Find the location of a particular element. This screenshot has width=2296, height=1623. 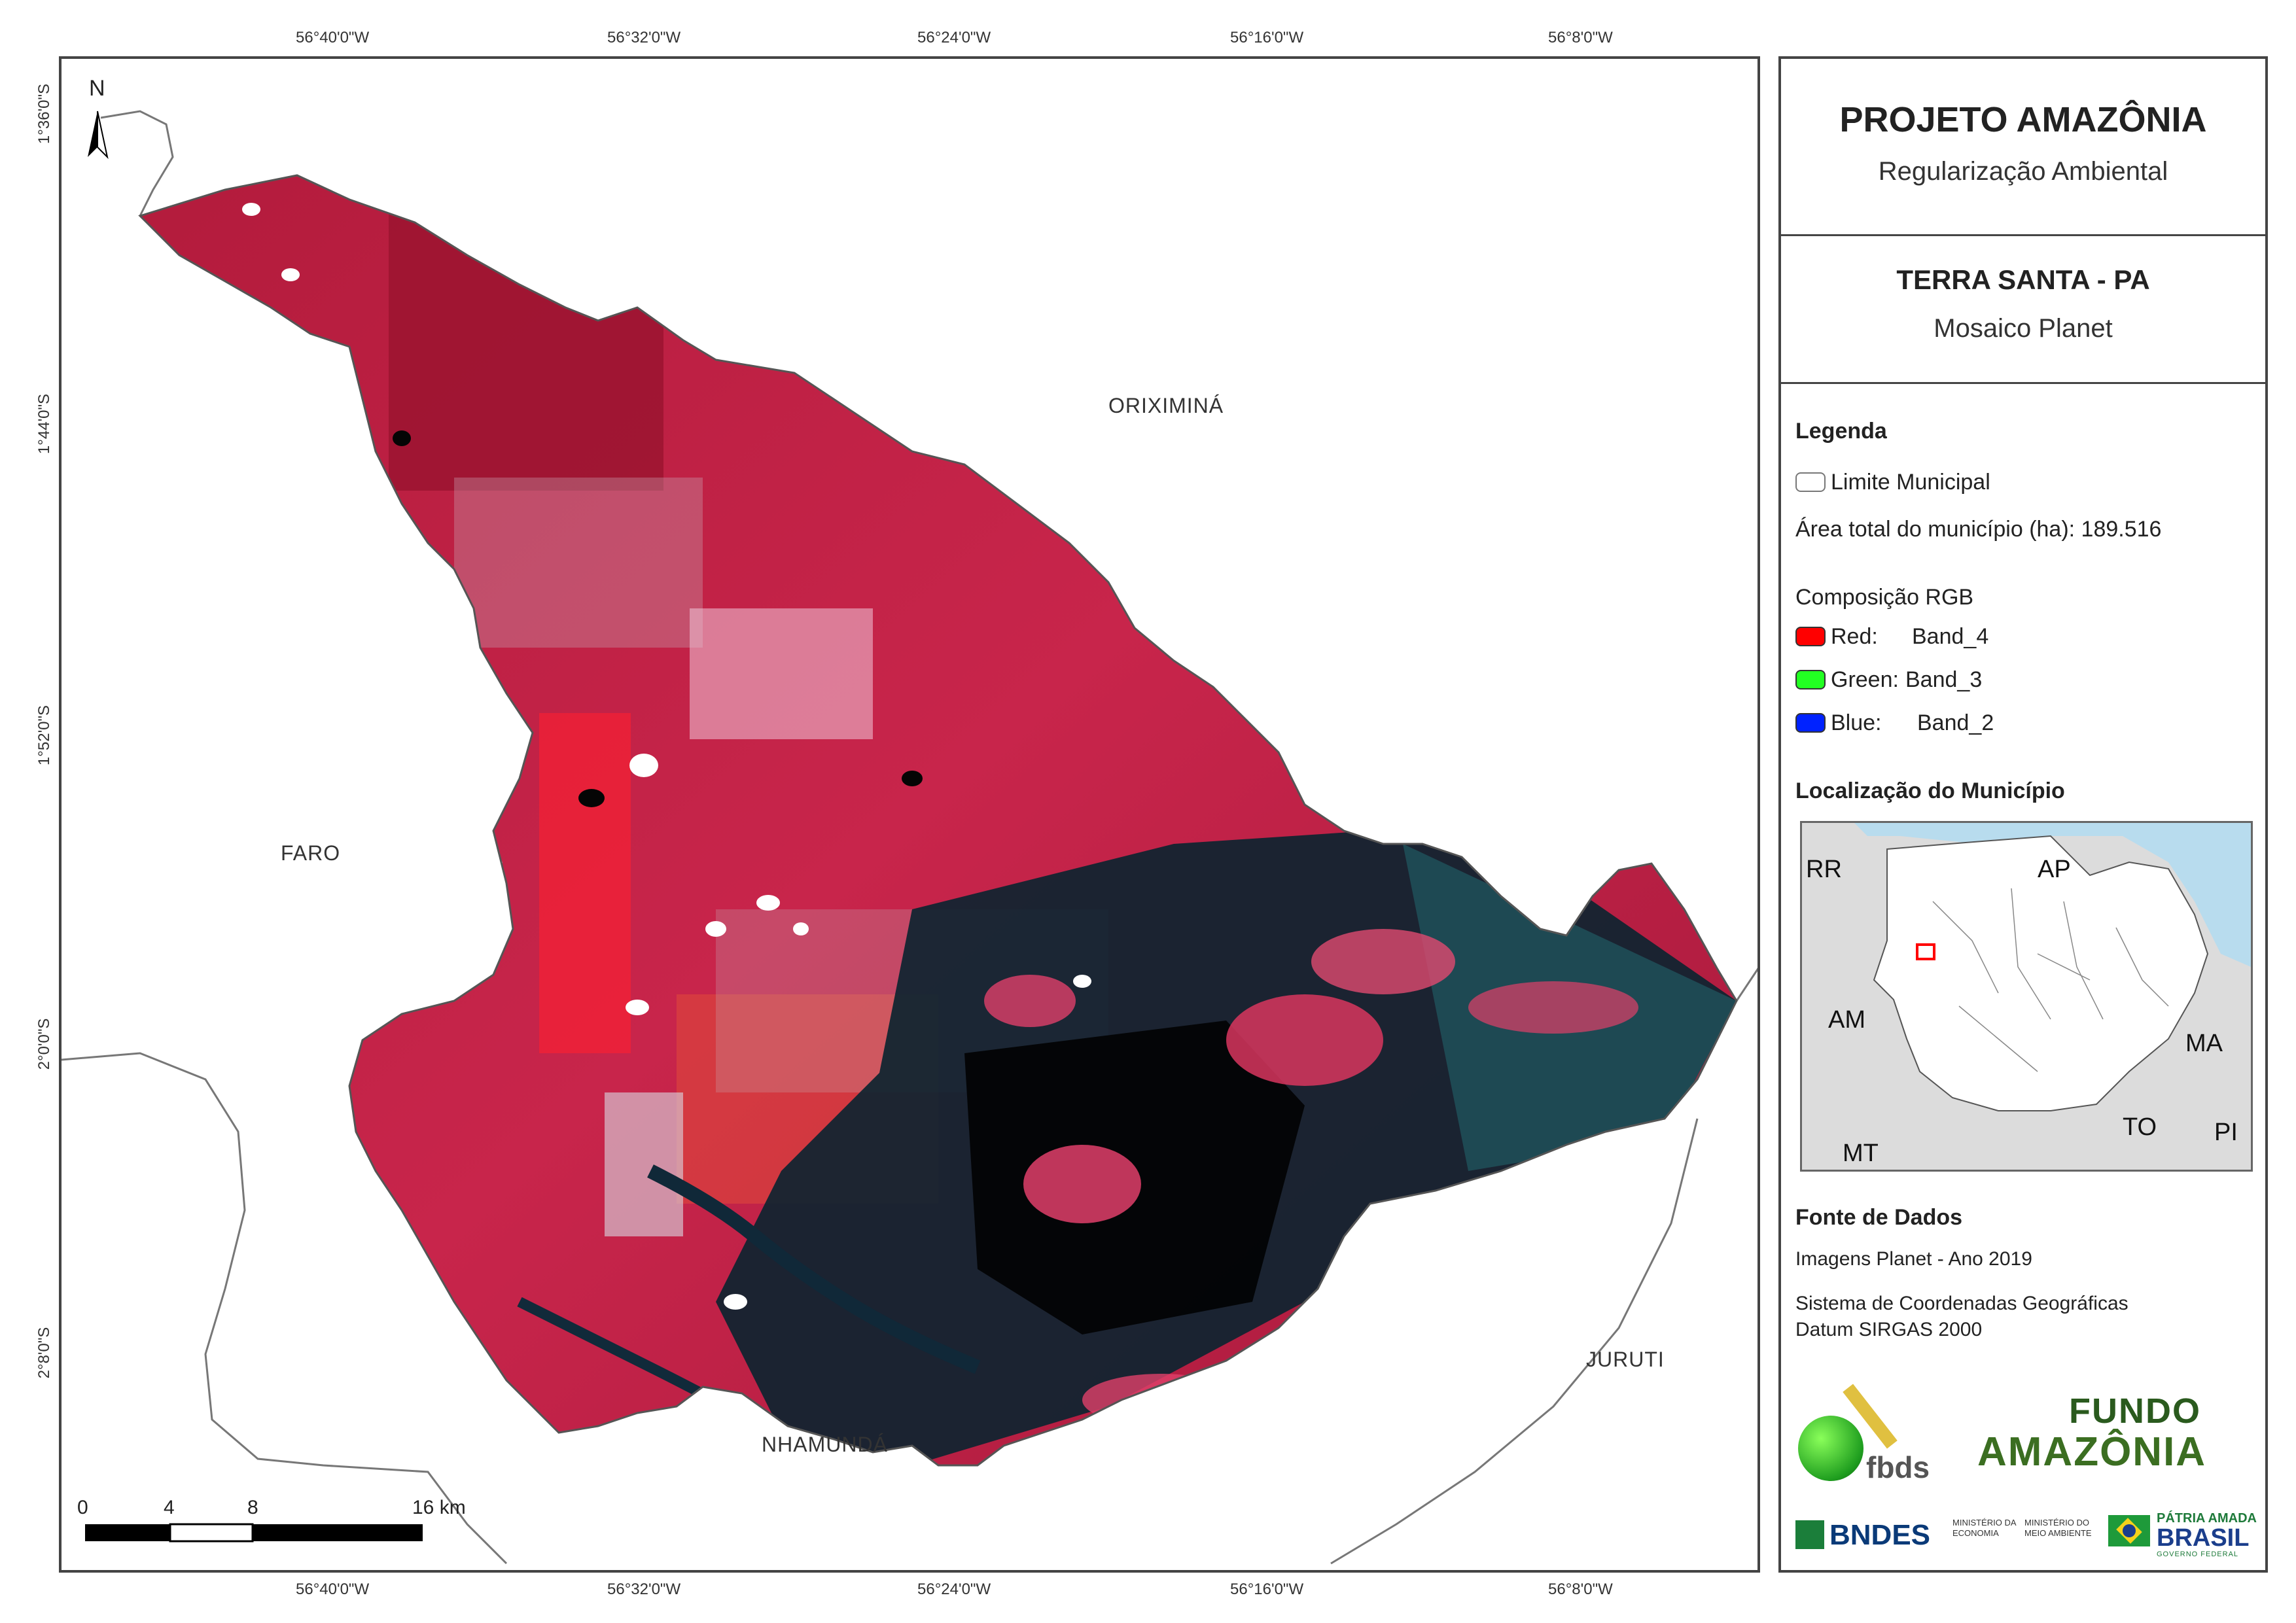

top-coord-1: 56°40'0"W is located at coordinates (333, 38).